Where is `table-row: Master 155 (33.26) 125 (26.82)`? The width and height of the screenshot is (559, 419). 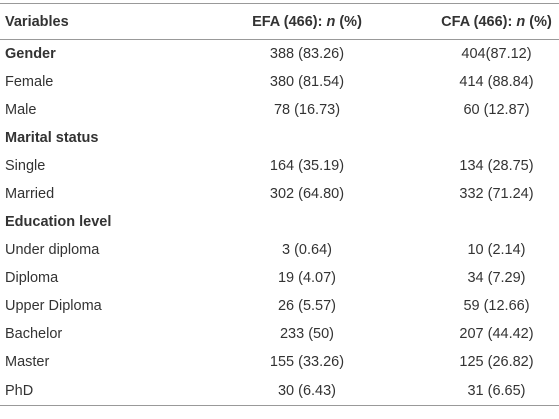
table-row: Master 155 (33.26) 125 (26.82) is located at coordinates (279, 362).